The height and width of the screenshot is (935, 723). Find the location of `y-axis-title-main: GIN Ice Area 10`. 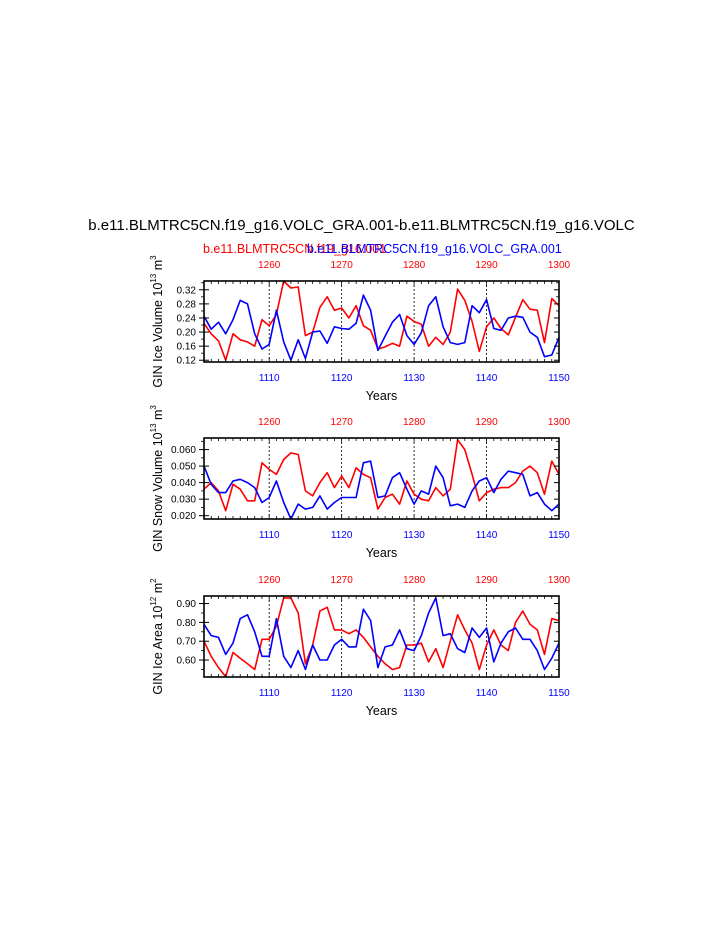

y-axis-title-main: GIN Ice Area 10 is located at coordinates (158, 650).